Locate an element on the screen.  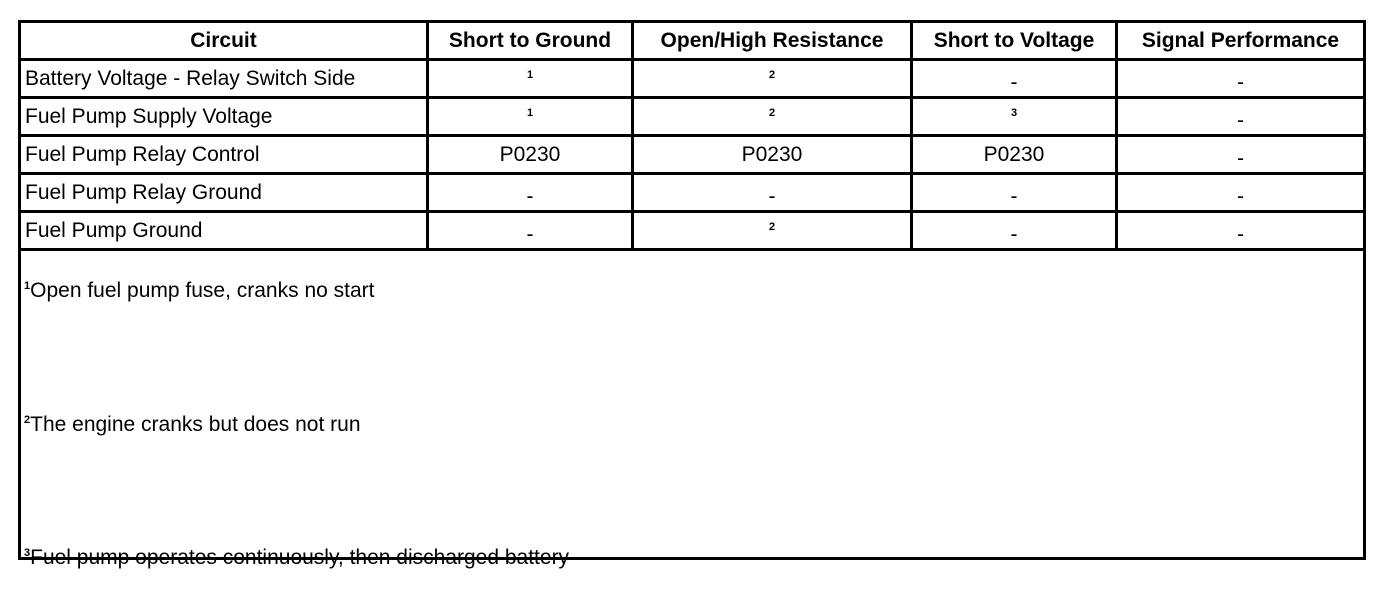
table-cell: 3 is located at coordinates (1014, 116).